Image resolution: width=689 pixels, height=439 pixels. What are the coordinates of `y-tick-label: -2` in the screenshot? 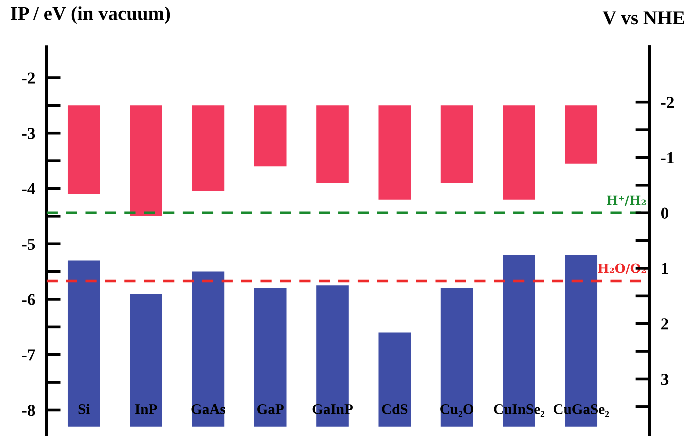 It's located at (29, 78).